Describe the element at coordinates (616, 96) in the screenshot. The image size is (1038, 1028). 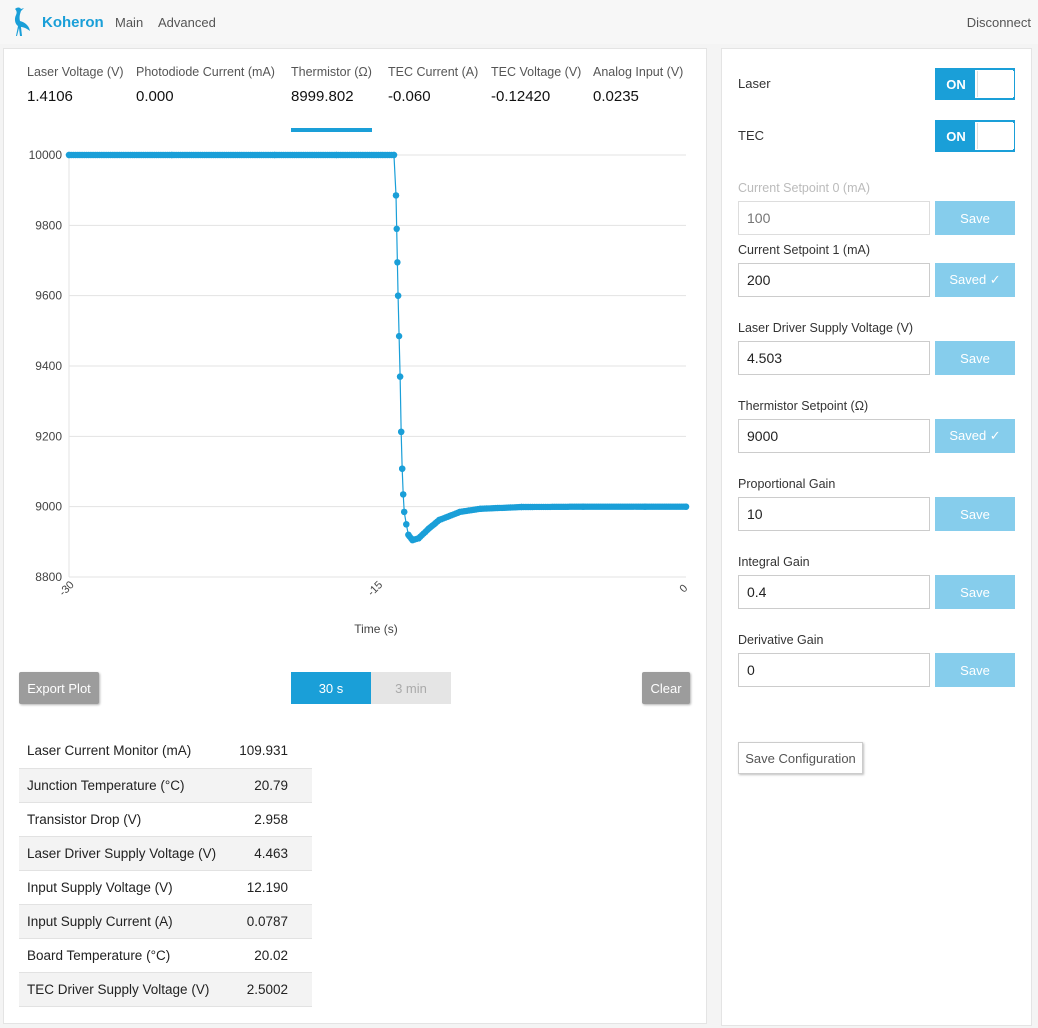
I see `reading-value: 0.0235` at that location.